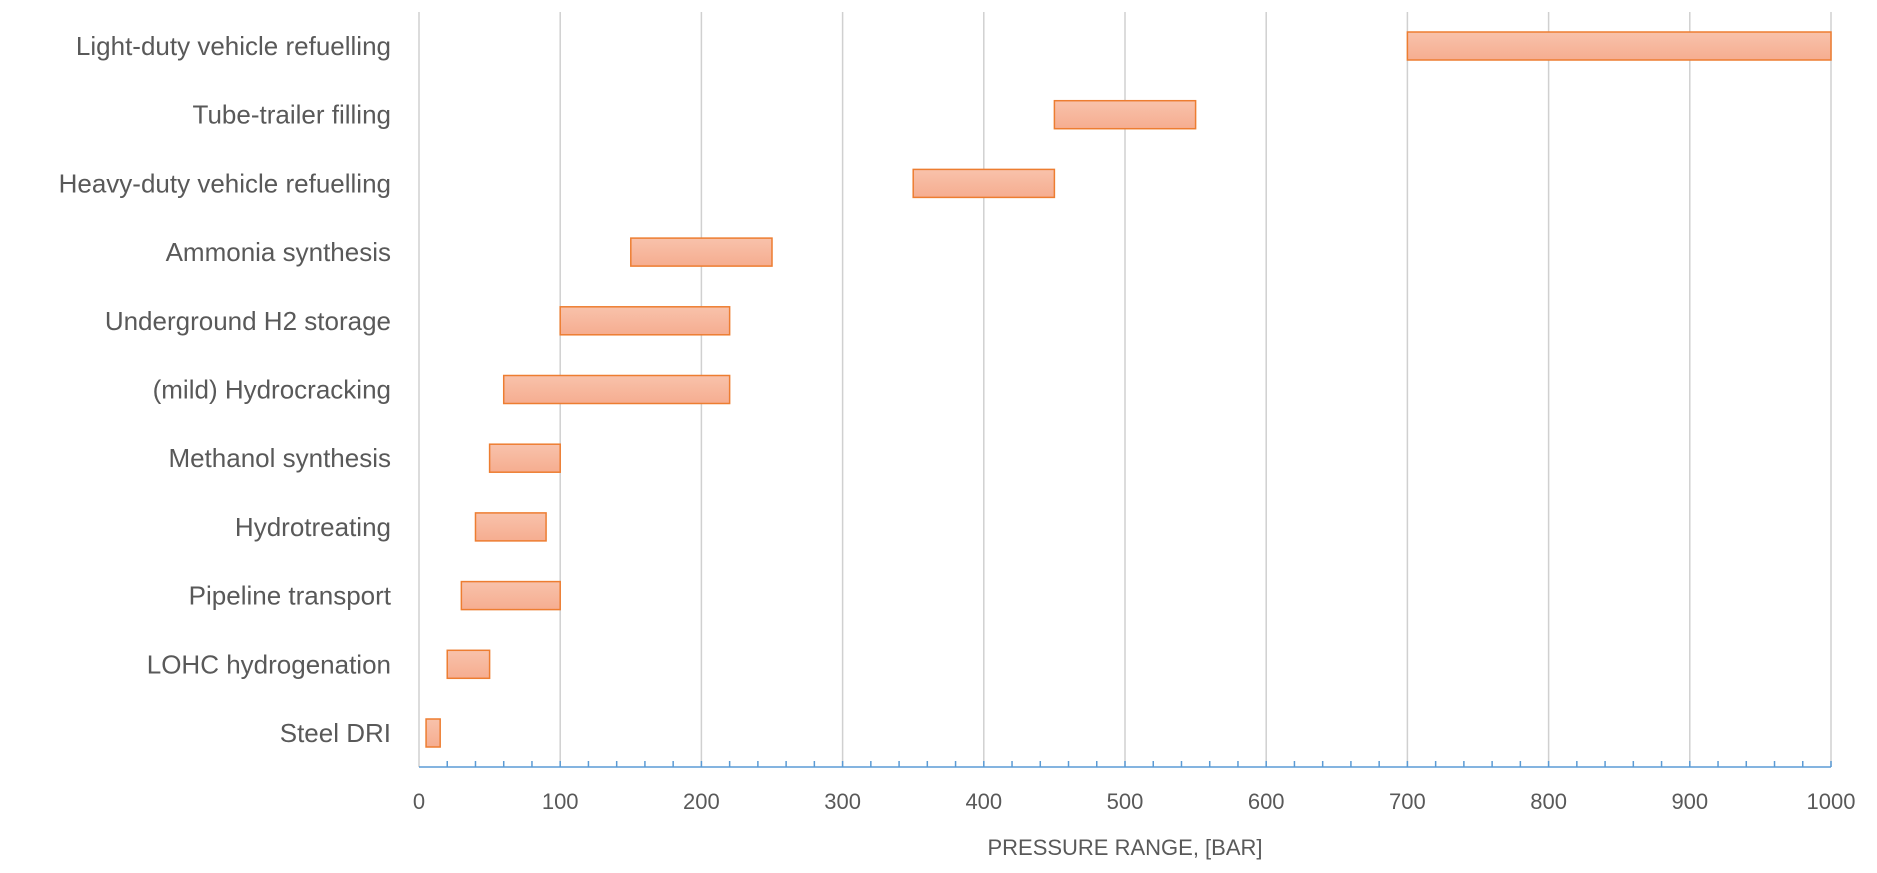  I want to click on category-label: Underground H2 storage, so click(248, 321).